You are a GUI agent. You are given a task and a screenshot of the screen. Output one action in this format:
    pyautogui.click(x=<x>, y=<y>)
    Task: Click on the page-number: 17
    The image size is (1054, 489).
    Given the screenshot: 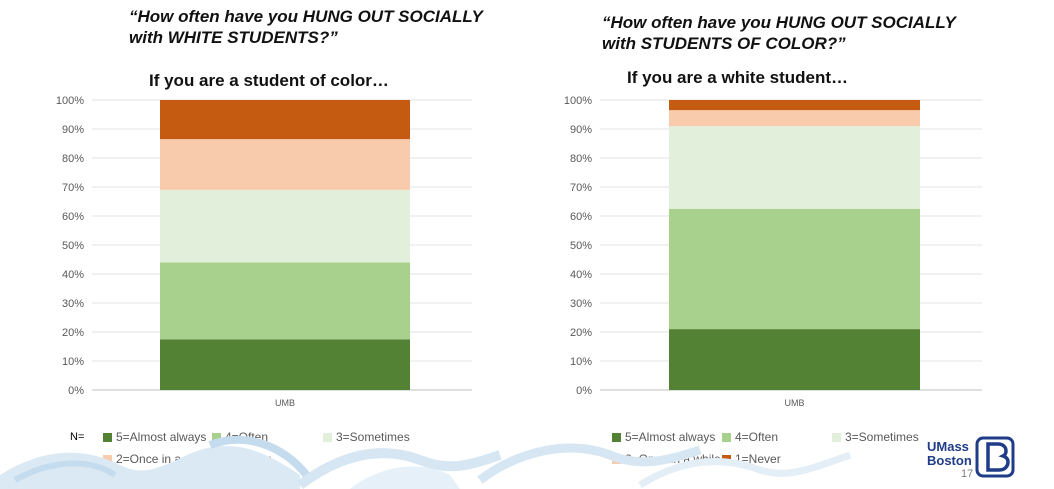 What is the action you would take?
    pyautogui.click(x=967, y=474)
    